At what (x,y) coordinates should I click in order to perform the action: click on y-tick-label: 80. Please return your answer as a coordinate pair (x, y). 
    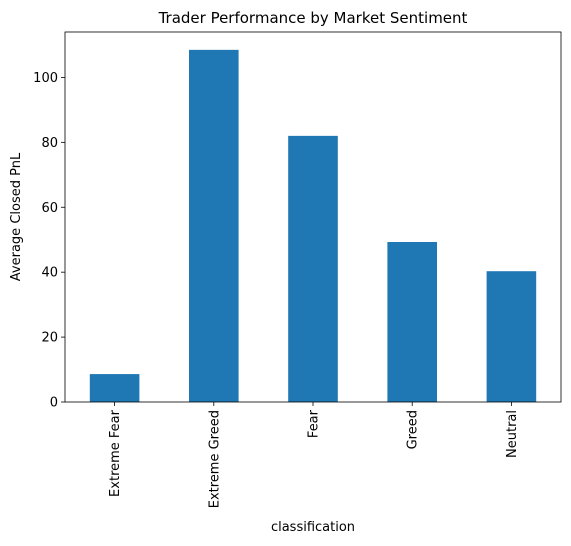
    Looking at the image, I should click on (49, 143).